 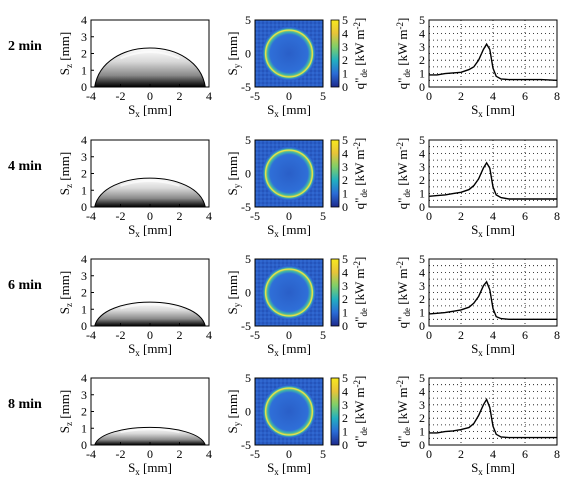 What do you see at coordinates (233, 174) in the screenshot?
I see `map-y-axis-label: Sy [mm]` at bounding box center [233, 174].